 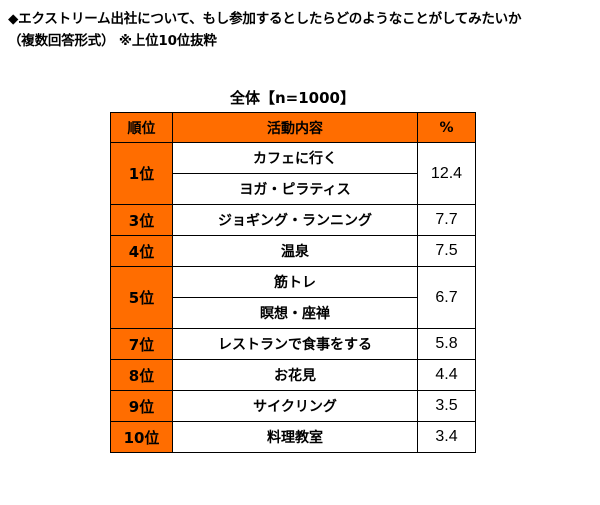 I want to click on rank-cell: 5位, so click(x=141, y=297).